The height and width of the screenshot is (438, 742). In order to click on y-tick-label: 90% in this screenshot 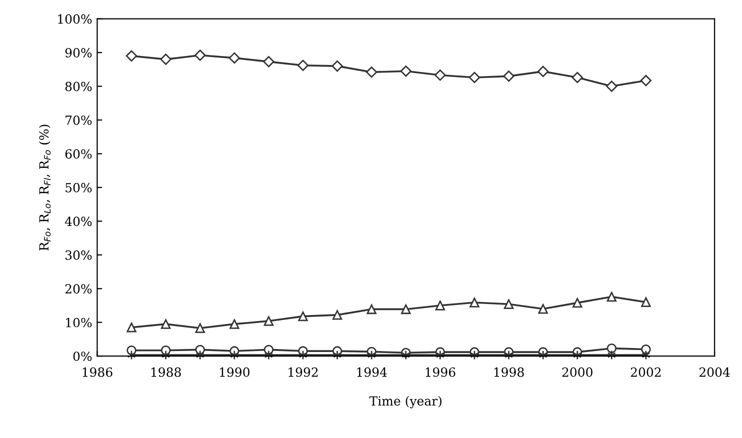, I will do `click(78, 53)`.